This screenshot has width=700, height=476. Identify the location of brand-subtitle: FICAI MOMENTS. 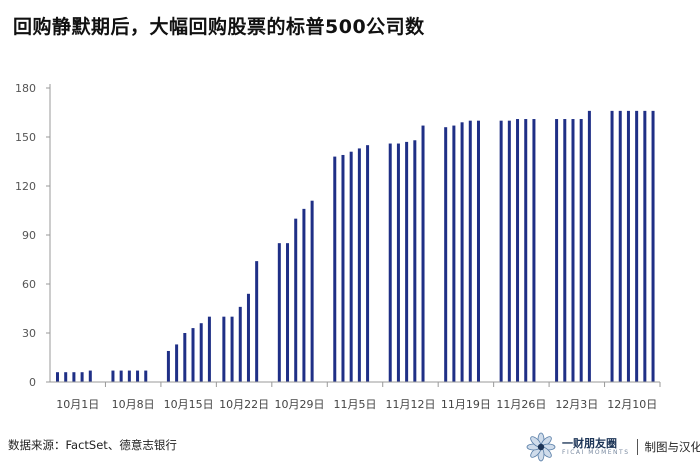
(596, 452).